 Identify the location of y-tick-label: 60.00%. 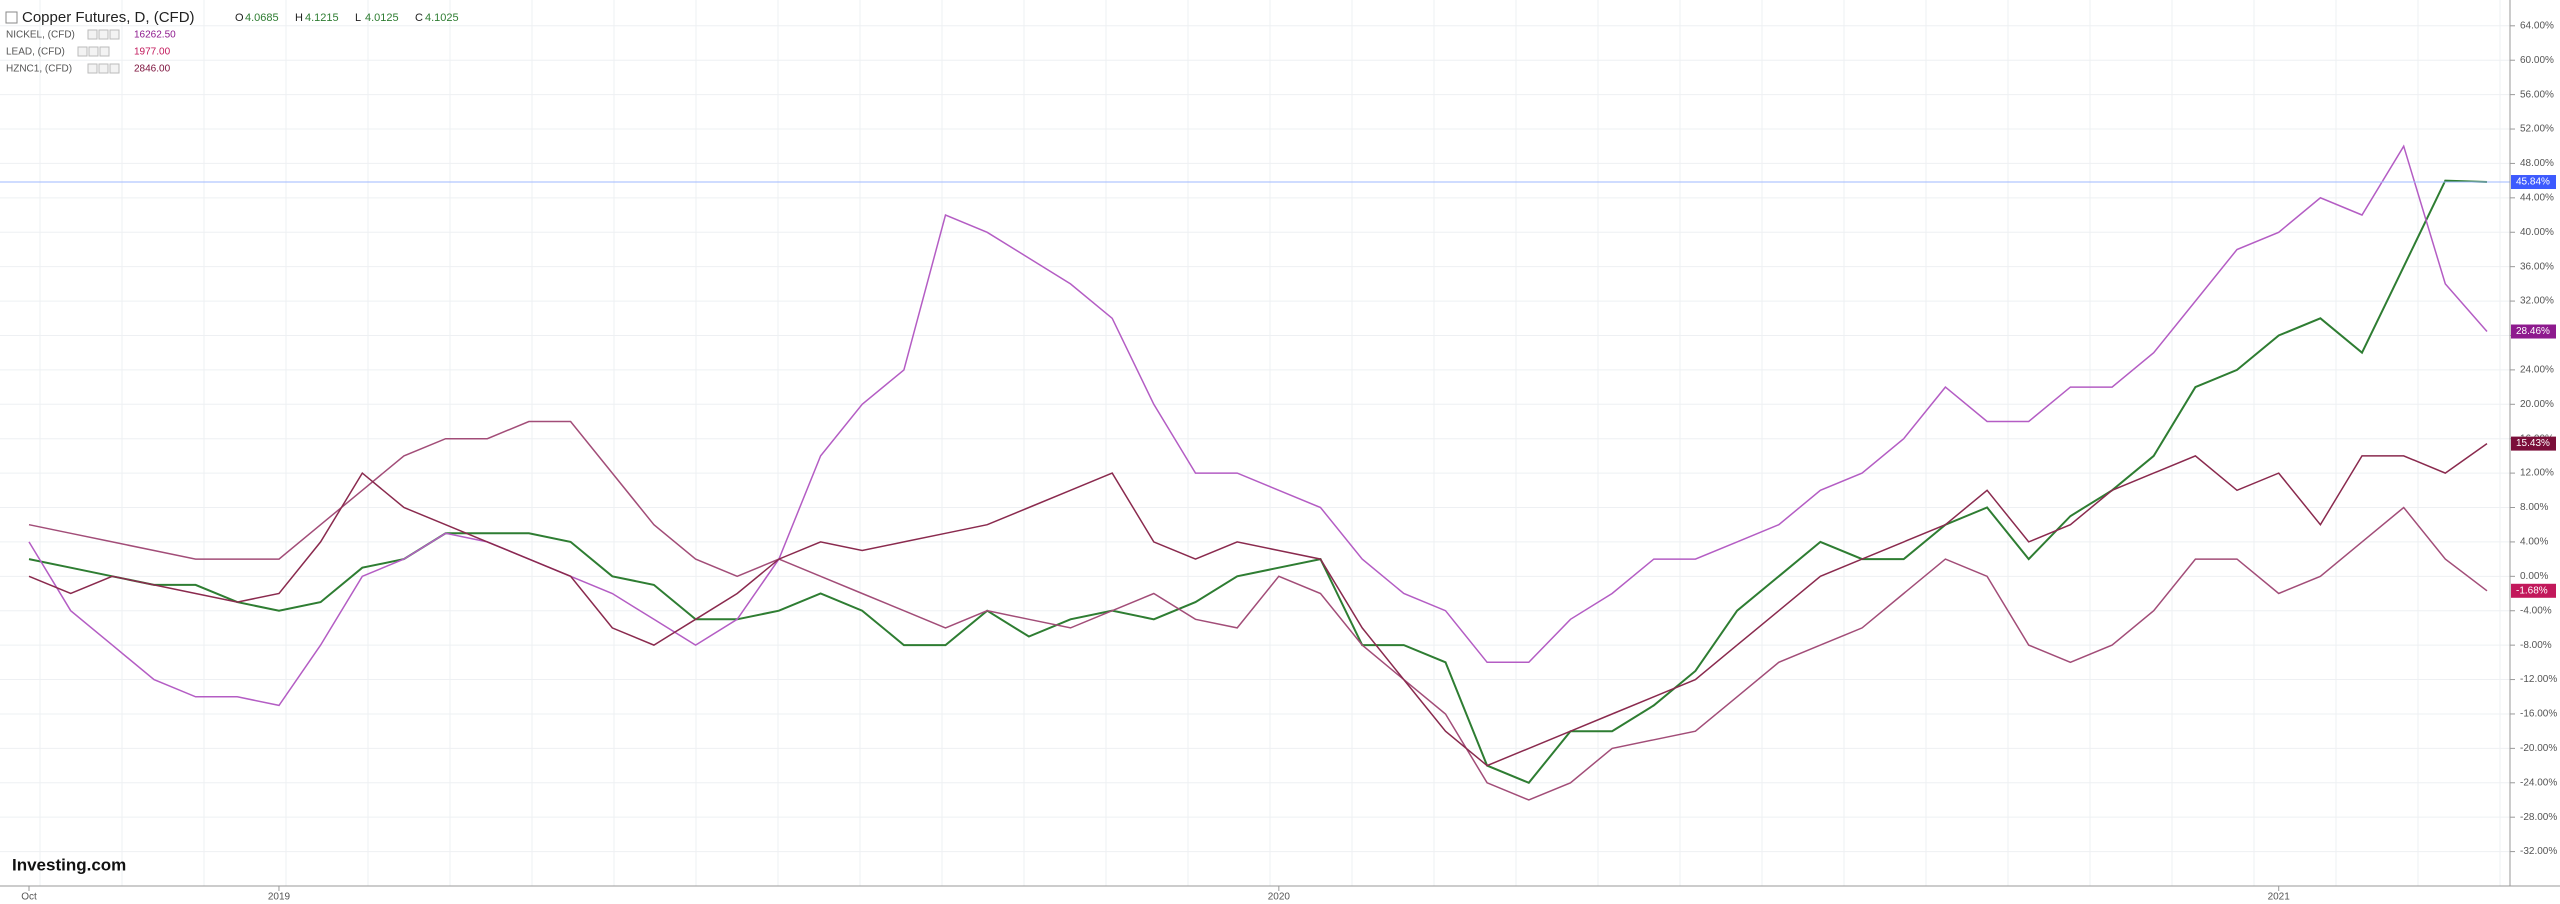
(2537, 60).